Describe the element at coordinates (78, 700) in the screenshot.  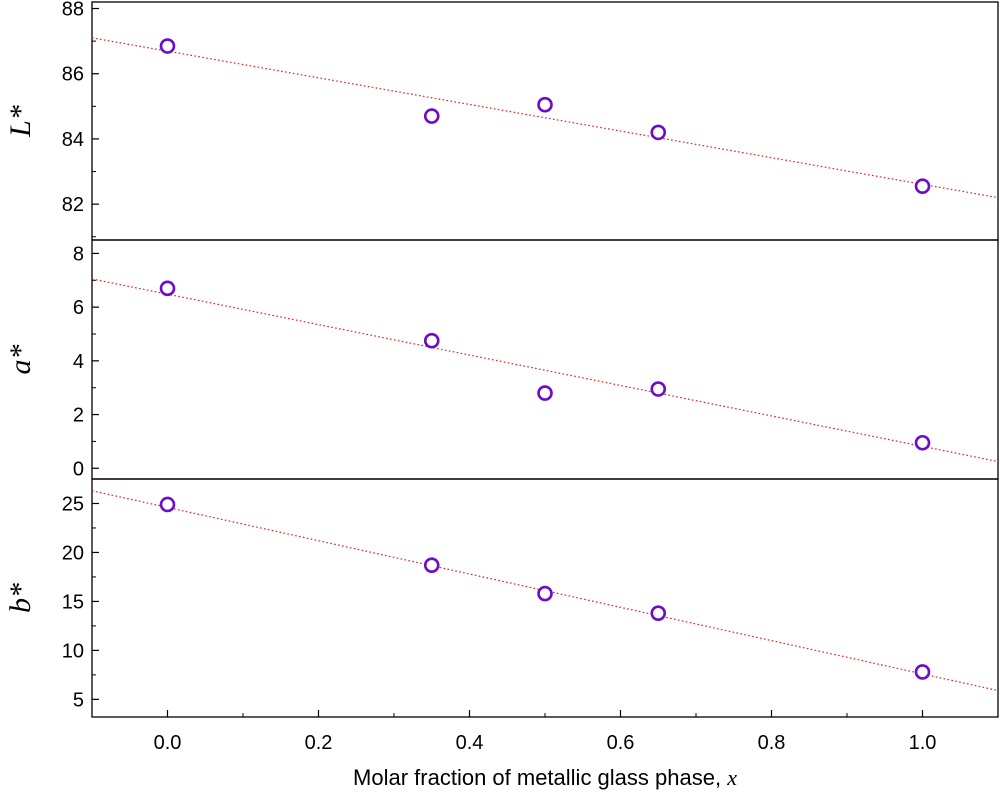
I see `y-tick-label: 5` at that location.